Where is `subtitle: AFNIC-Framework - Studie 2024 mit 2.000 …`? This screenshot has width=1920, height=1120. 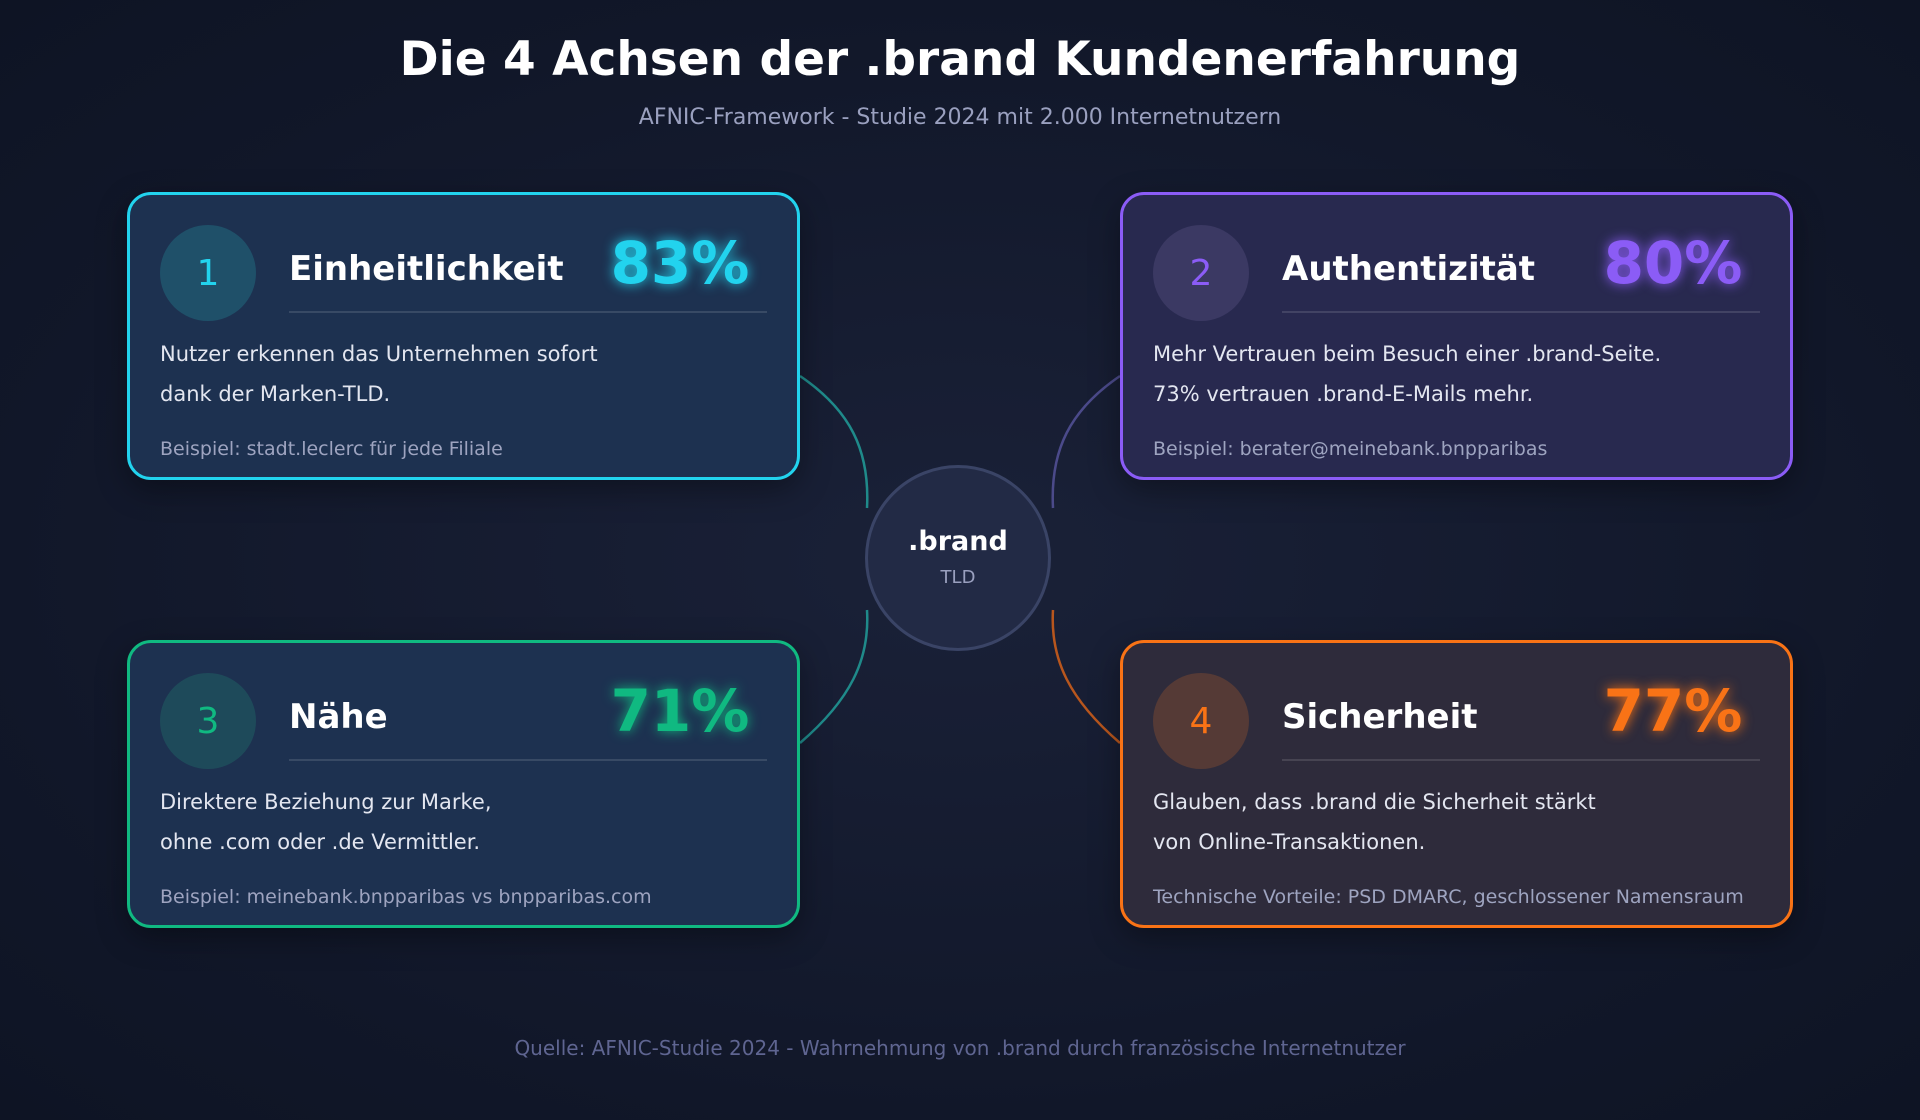 subtitle: AFNIC-Framework - Studie 2024 mit 2.000 … is located at coordinates (960, 117).